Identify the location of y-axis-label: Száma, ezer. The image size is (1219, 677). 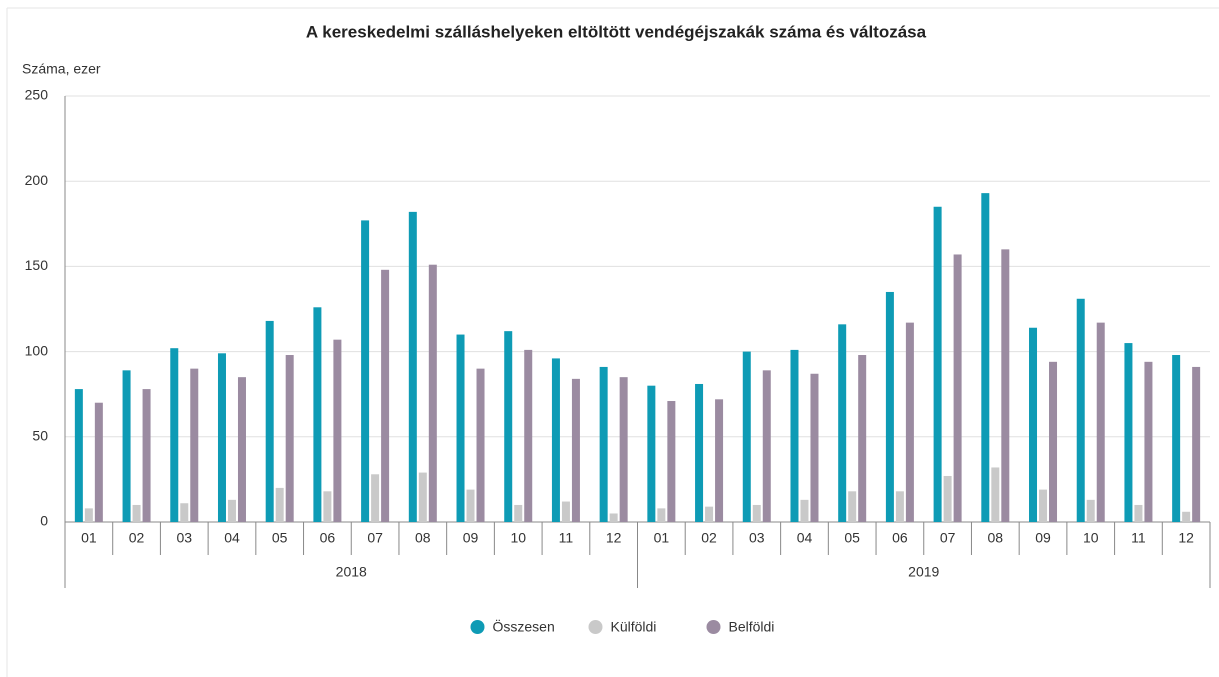
(61, 69).